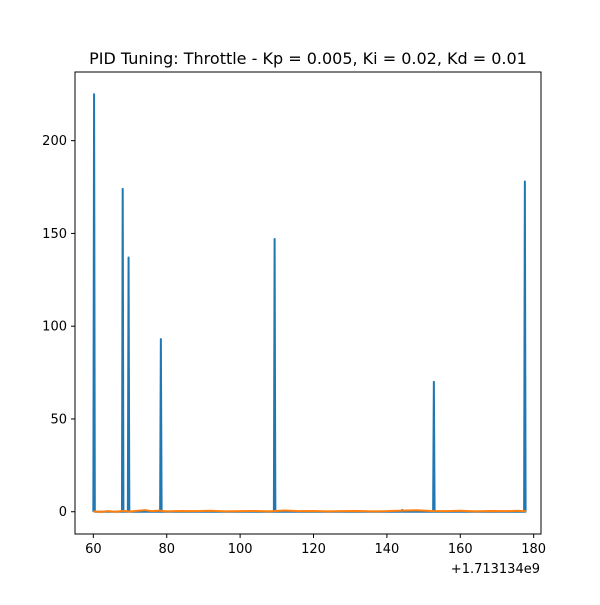  I want to click on x-tick-label: 80, so click(166, 549).